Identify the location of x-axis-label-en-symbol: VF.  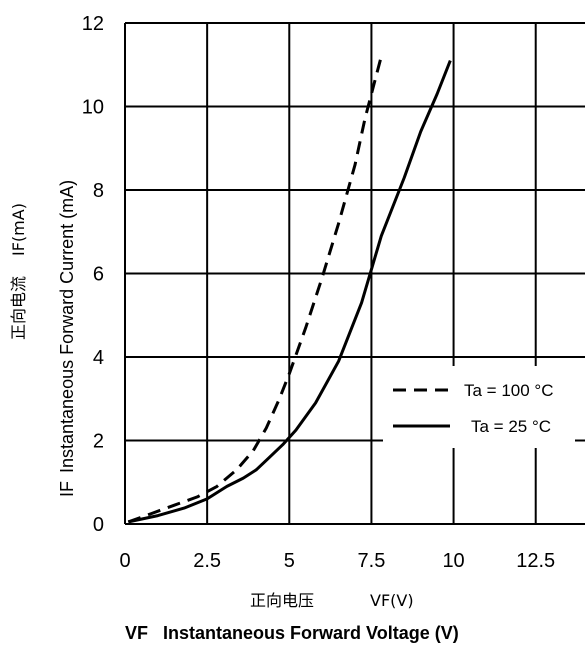
(136, 633).